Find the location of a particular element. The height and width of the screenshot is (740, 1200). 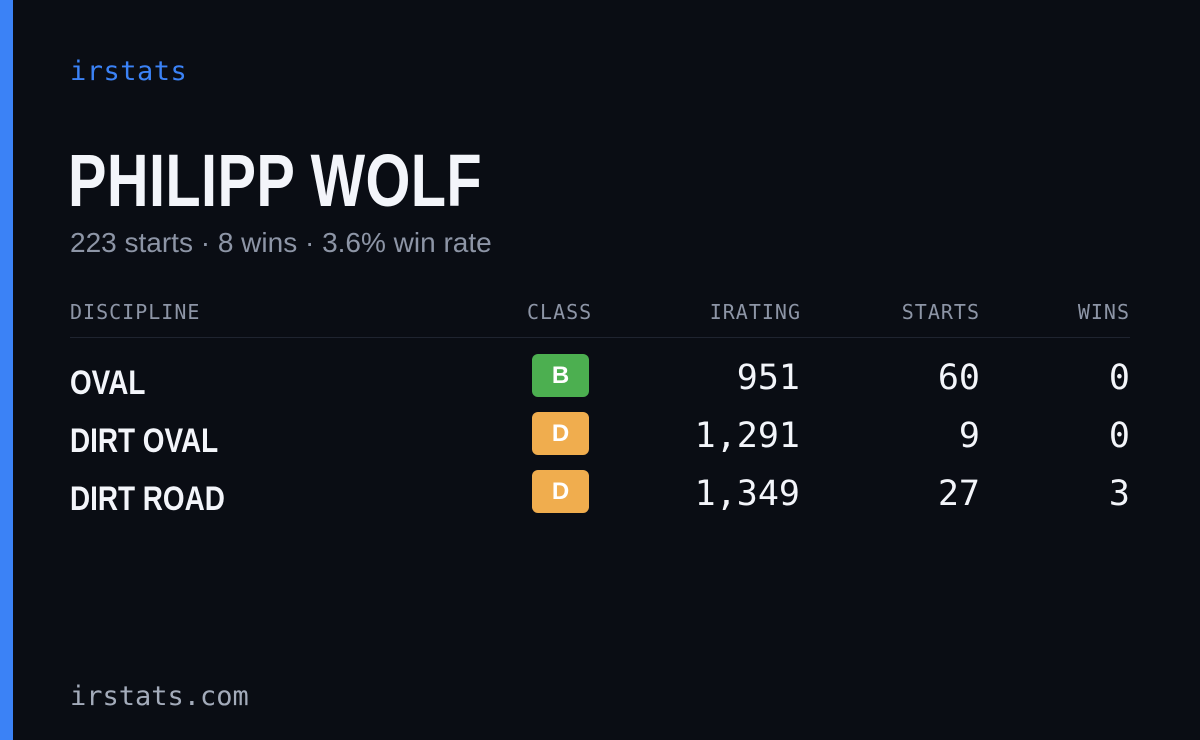

driver-summary: 223 starts · 8 wins · 3.6% win rate is located at coordinates (281, 242).